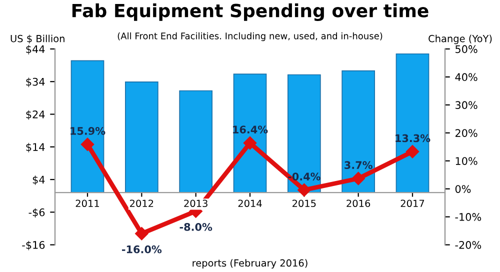 The width and height of the screenshot is (500, 272). I want to click on data-label: -8.0%, so click(196, 227).